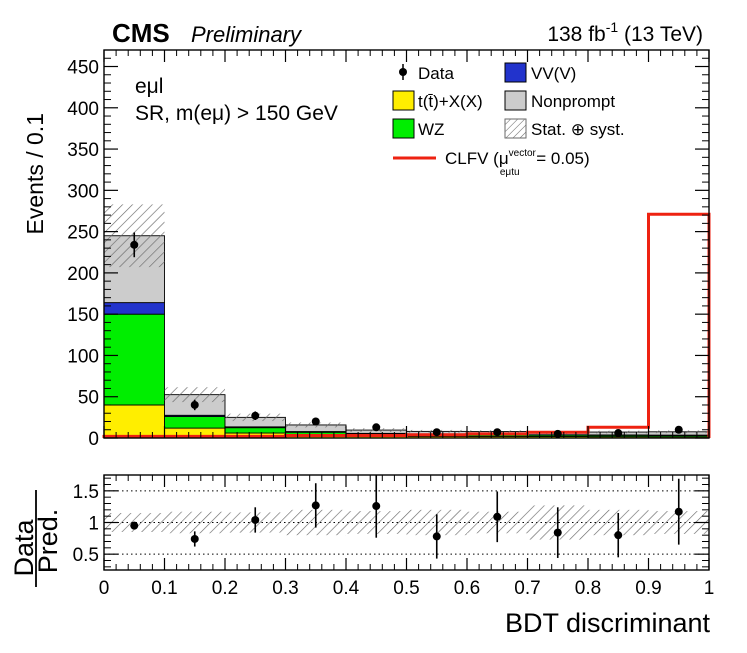 The width and height of the screenshot is (747, 653). What do you see at coordinates (83, 315) in the screenshot?
I see `y-tick-label: 150` at bounding box center [83, 315].